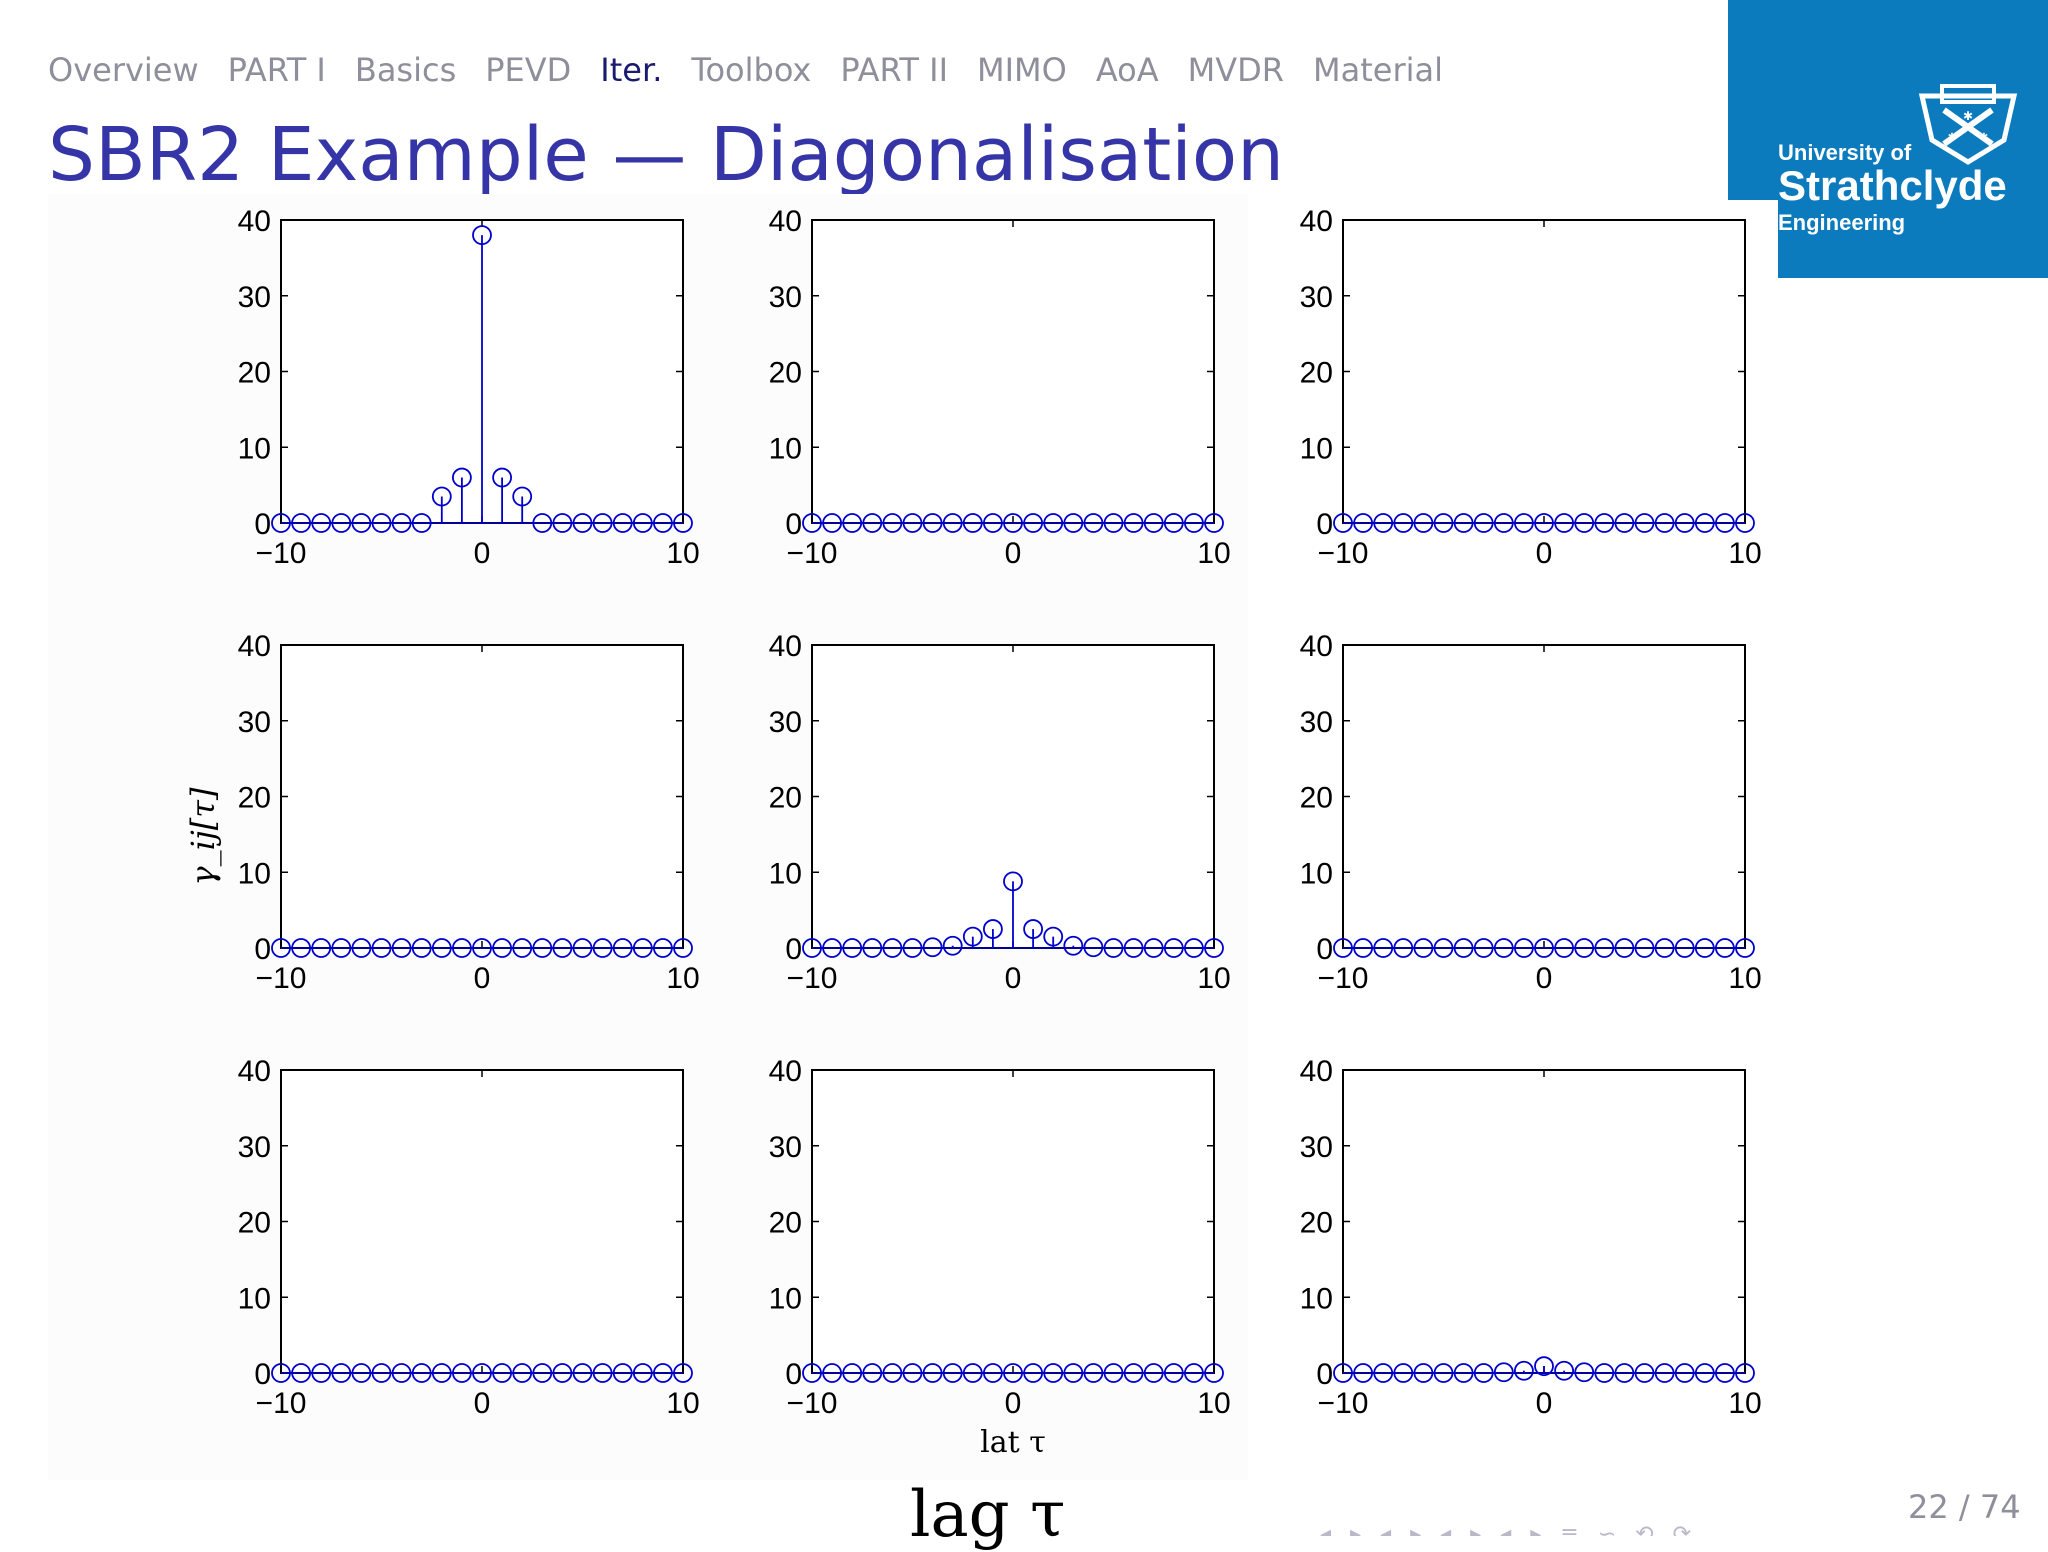 This screenshot has width=2048, height=1552. Describe the element at coordinates (1842, 222) in the screenshot. I see `logo-line-3: Engineering` at that location.